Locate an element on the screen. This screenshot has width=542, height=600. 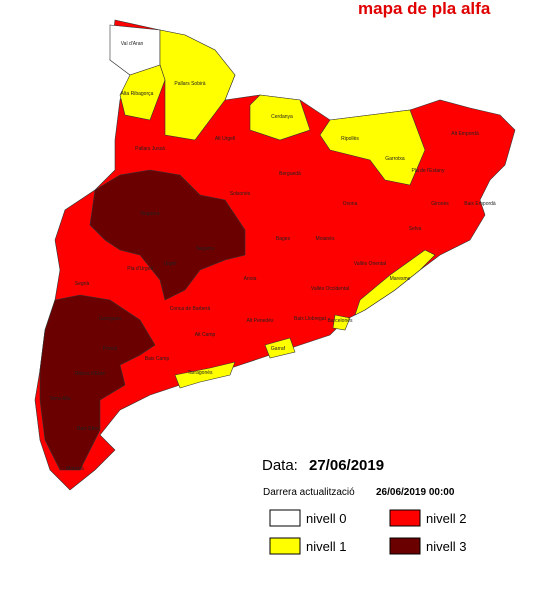
region-label: Pla de l'Estany is located at coordinates (428, 171).